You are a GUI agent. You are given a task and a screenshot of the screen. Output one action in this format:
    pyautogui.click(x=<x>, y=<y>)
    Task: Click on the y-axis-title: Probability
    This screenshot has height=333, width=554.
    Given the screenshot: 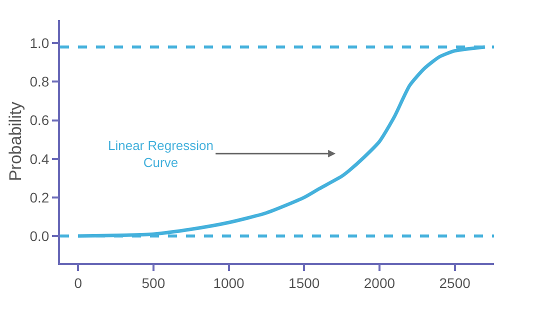 What is the action you would take?
    pyautogui.click(x=15, y=141)
    